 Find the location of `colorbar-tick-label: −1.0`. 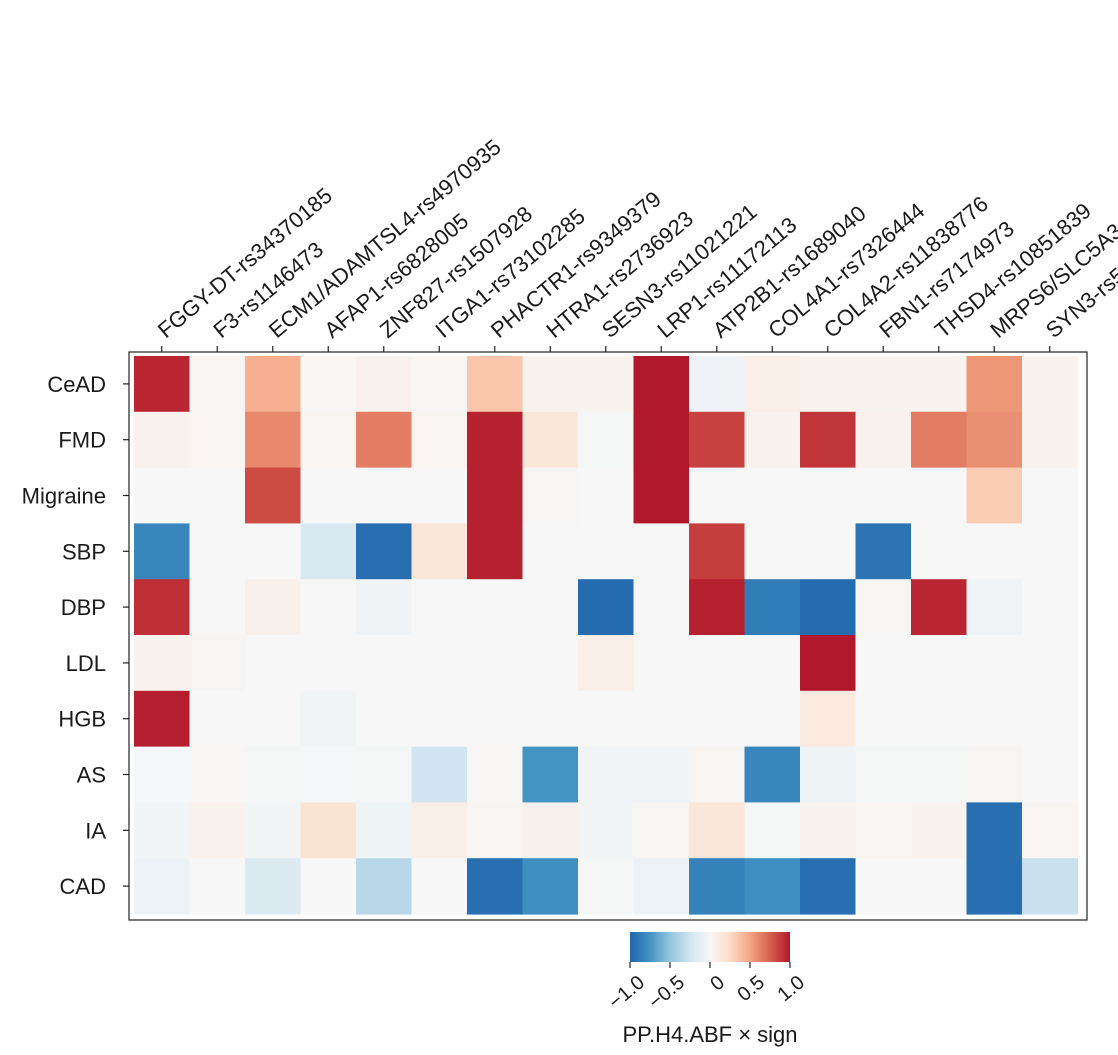

colorbar-tick-label: −1.0 is located at coordinates (627, 992).